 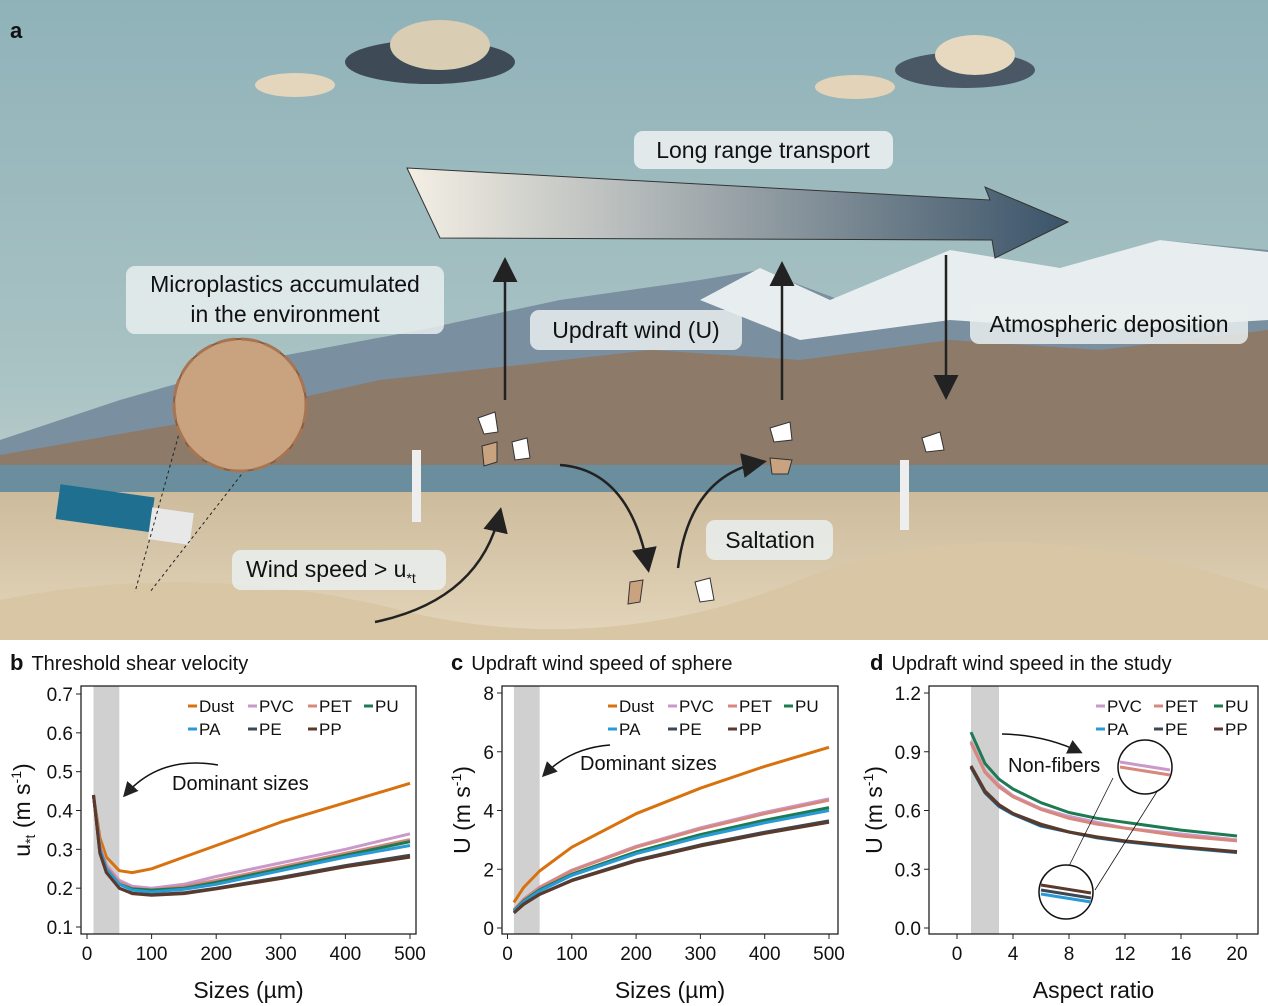 What do you see at coordinates (660, 490) in the screenshot?
I see `chimney-icon` at bounding box center [660, 490].